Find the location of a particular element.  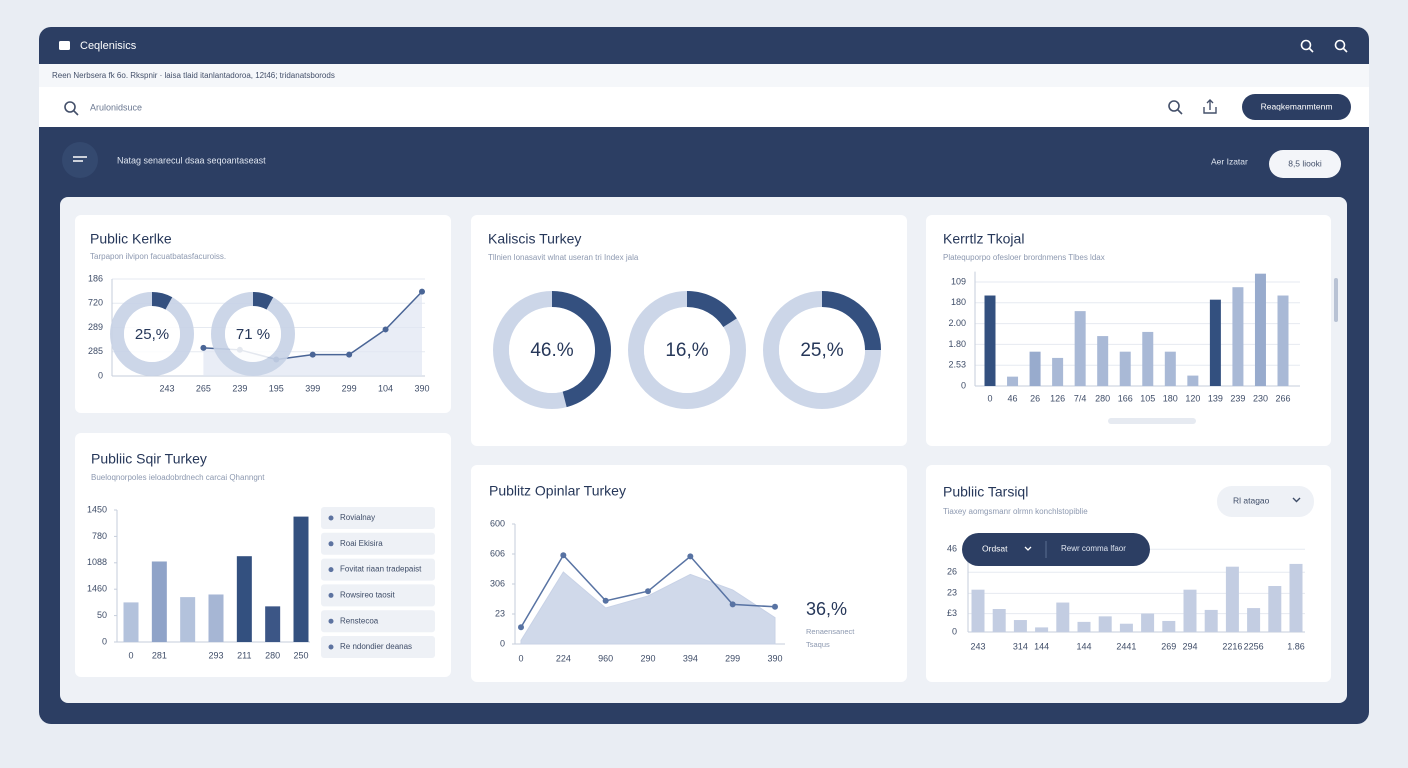

x-tick-label: 243 is located at coordinates (166, 388).